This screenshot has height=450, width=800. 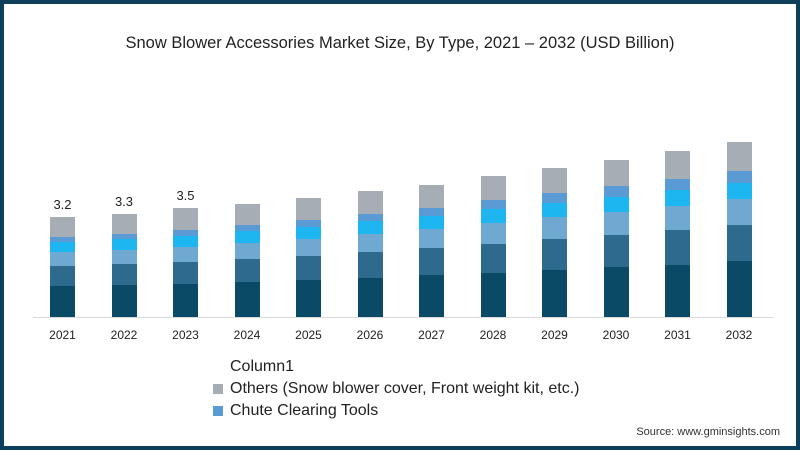 I want to click on bar-2023, so click(x=185, y=262).